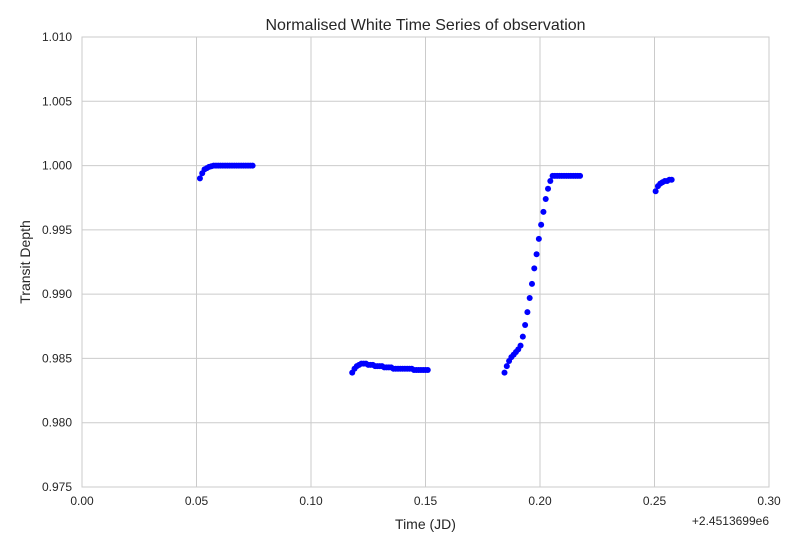 The height and width of the screenshot is (550, 800). Describe the element at coordinates (311, 501) in the screenshot. I see `x-tick-label: 0.10` at that location.